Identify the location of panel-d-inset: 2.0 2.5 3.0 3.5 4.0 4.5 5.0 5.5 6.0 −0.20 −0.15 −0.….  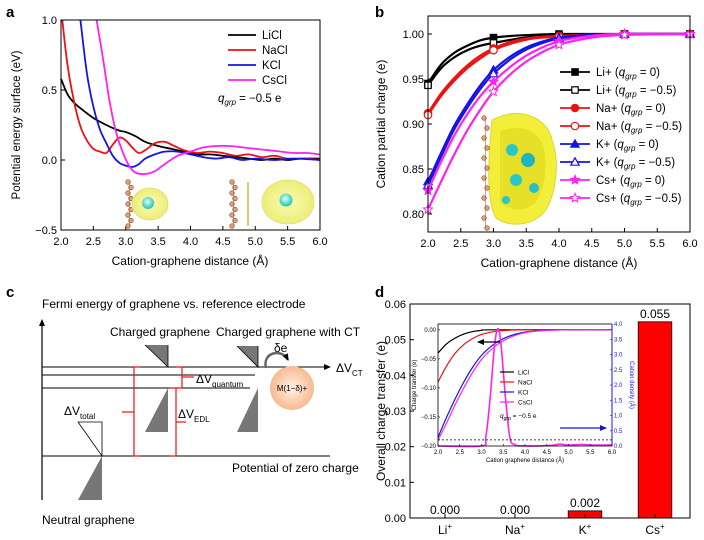
(523, 391).